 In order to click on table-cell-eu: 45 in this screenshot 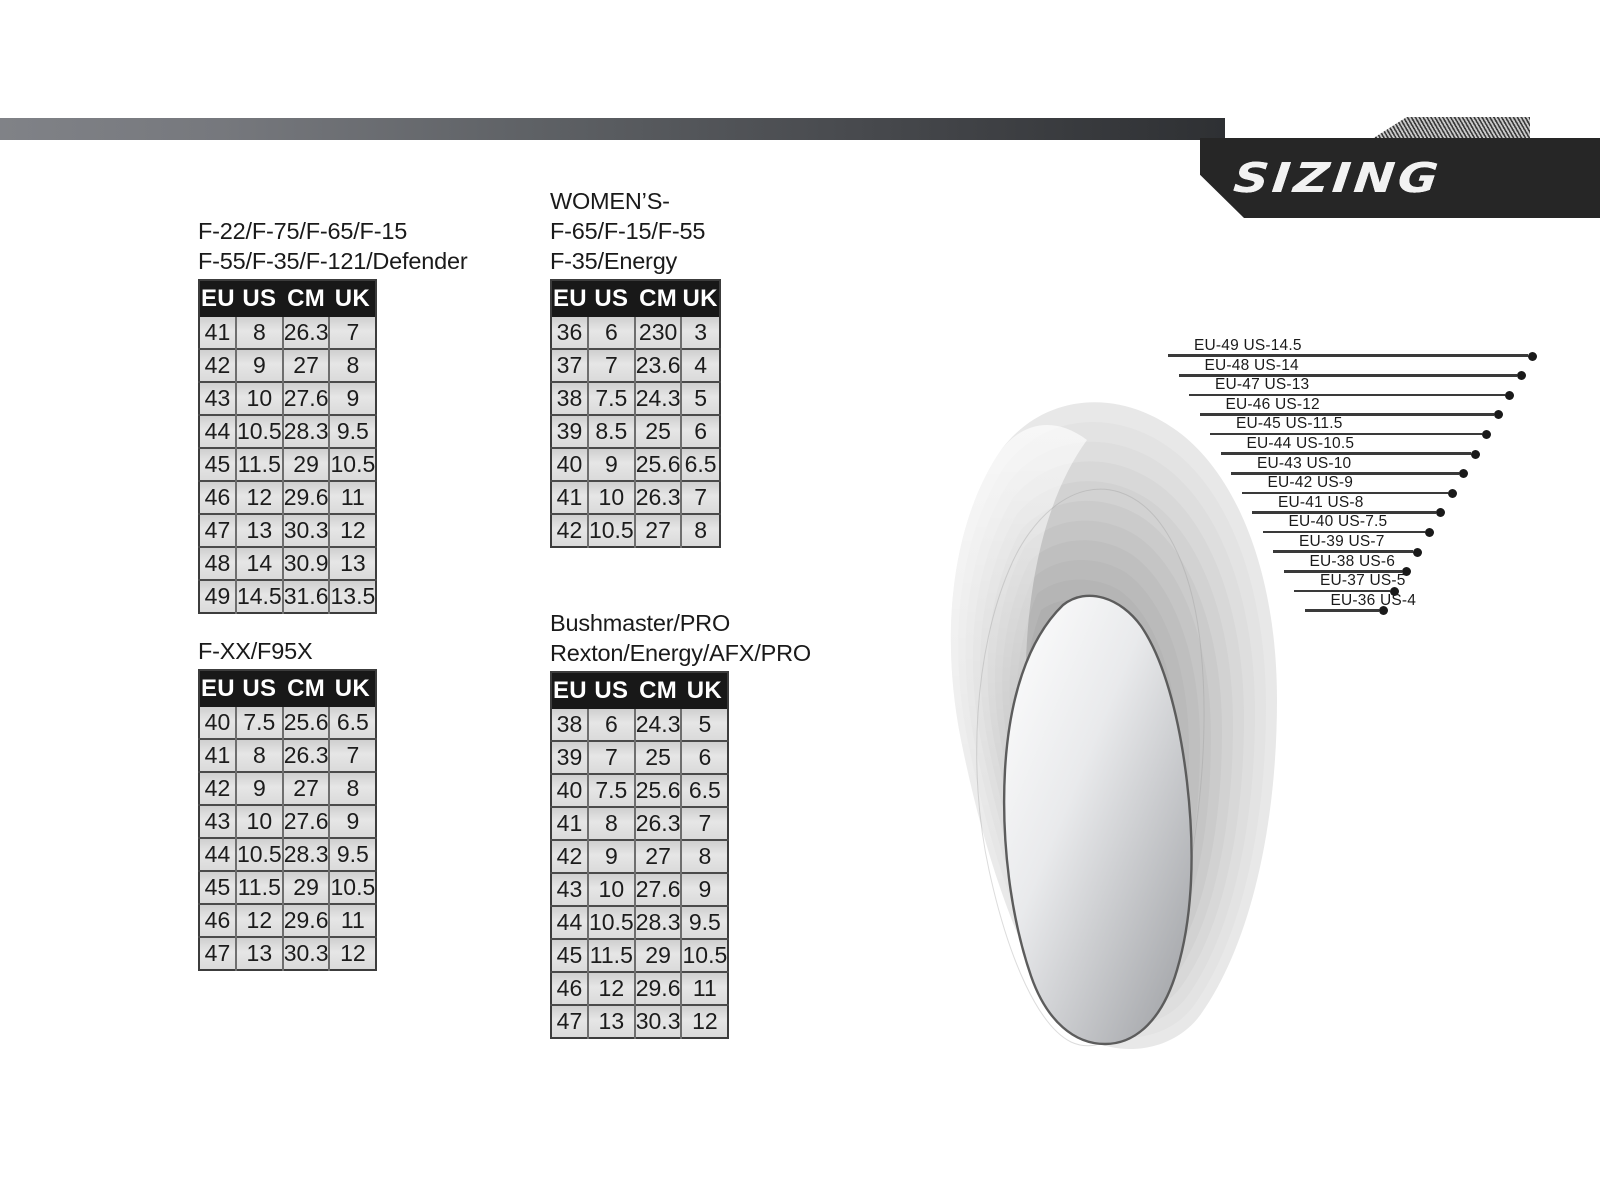, I will do `click(218, 887)`.